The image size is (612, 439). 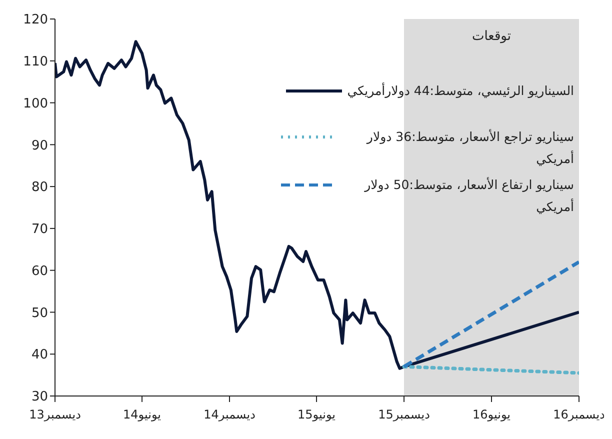 I want to click on y-tick-label: 80, so click(x=39, y=188).